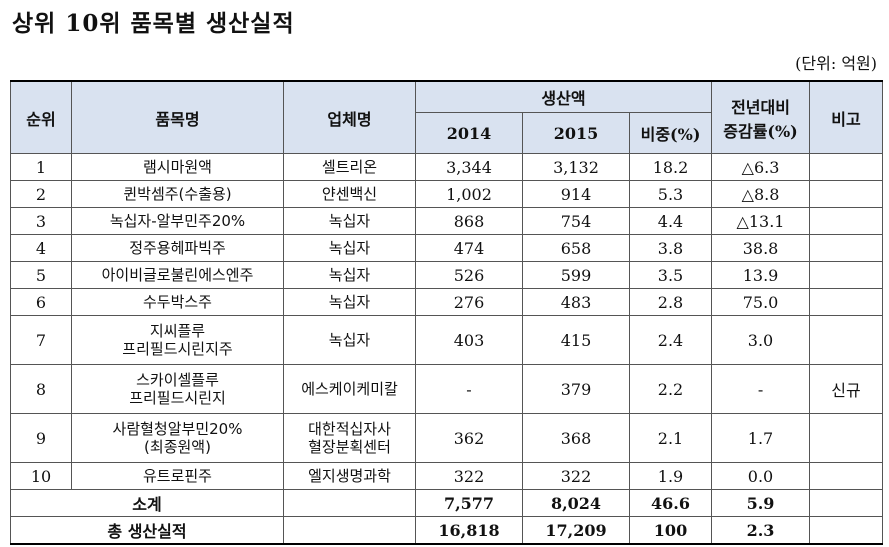 The width and height of the screenshot is (889, 547). I want to click on growth-cell: 75.0, so click(761, 302).